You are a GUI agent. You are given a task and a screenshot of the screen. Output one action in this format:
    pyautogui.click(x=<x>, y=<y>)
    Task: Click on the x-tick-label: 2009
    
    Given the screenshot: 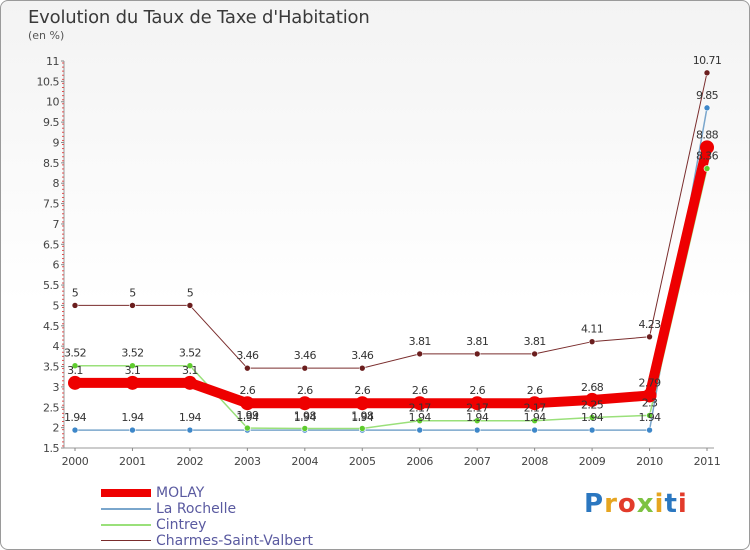 What is the action you would take?
    pyautogui.click(x=592, y=461)
    